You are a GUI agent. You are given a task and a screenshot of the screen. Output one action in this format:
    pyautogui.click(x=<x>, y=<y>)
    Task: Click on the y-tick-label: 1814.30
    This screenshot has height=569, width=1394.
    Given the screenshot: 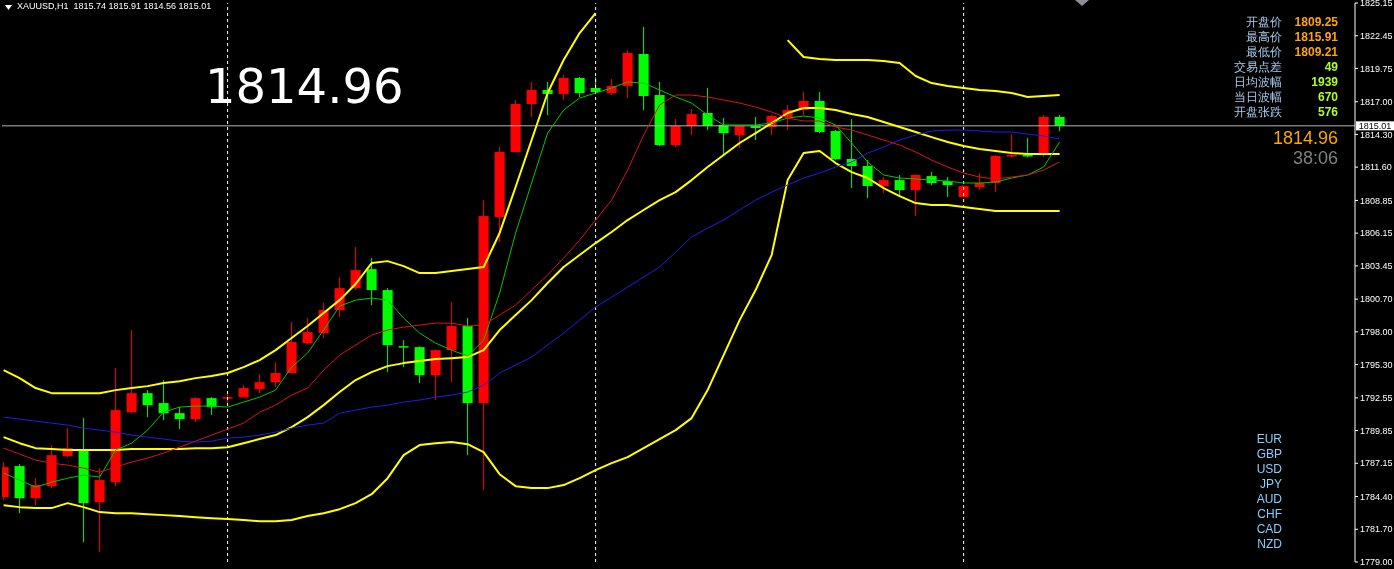 What is the action you would take?
    pyautogui.click(x=1376, y=134)
    